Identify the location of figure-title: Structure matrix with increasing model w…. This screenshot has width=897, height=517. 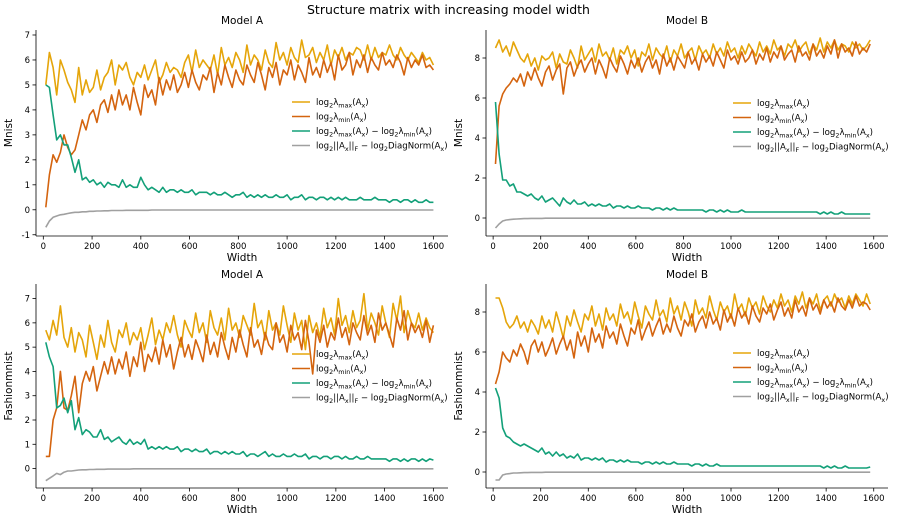
(448, 9).